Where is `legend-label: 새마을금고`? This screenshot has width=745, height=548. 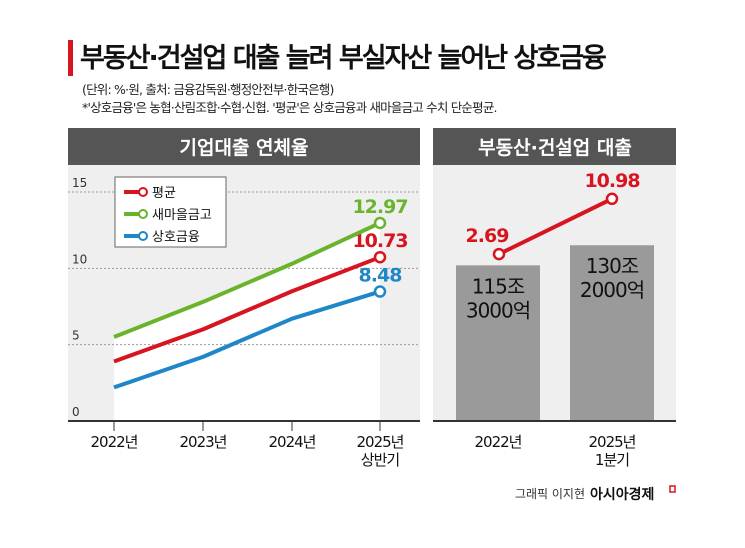 legend-label: 새마을금고 is located at coordinates (182, 215).